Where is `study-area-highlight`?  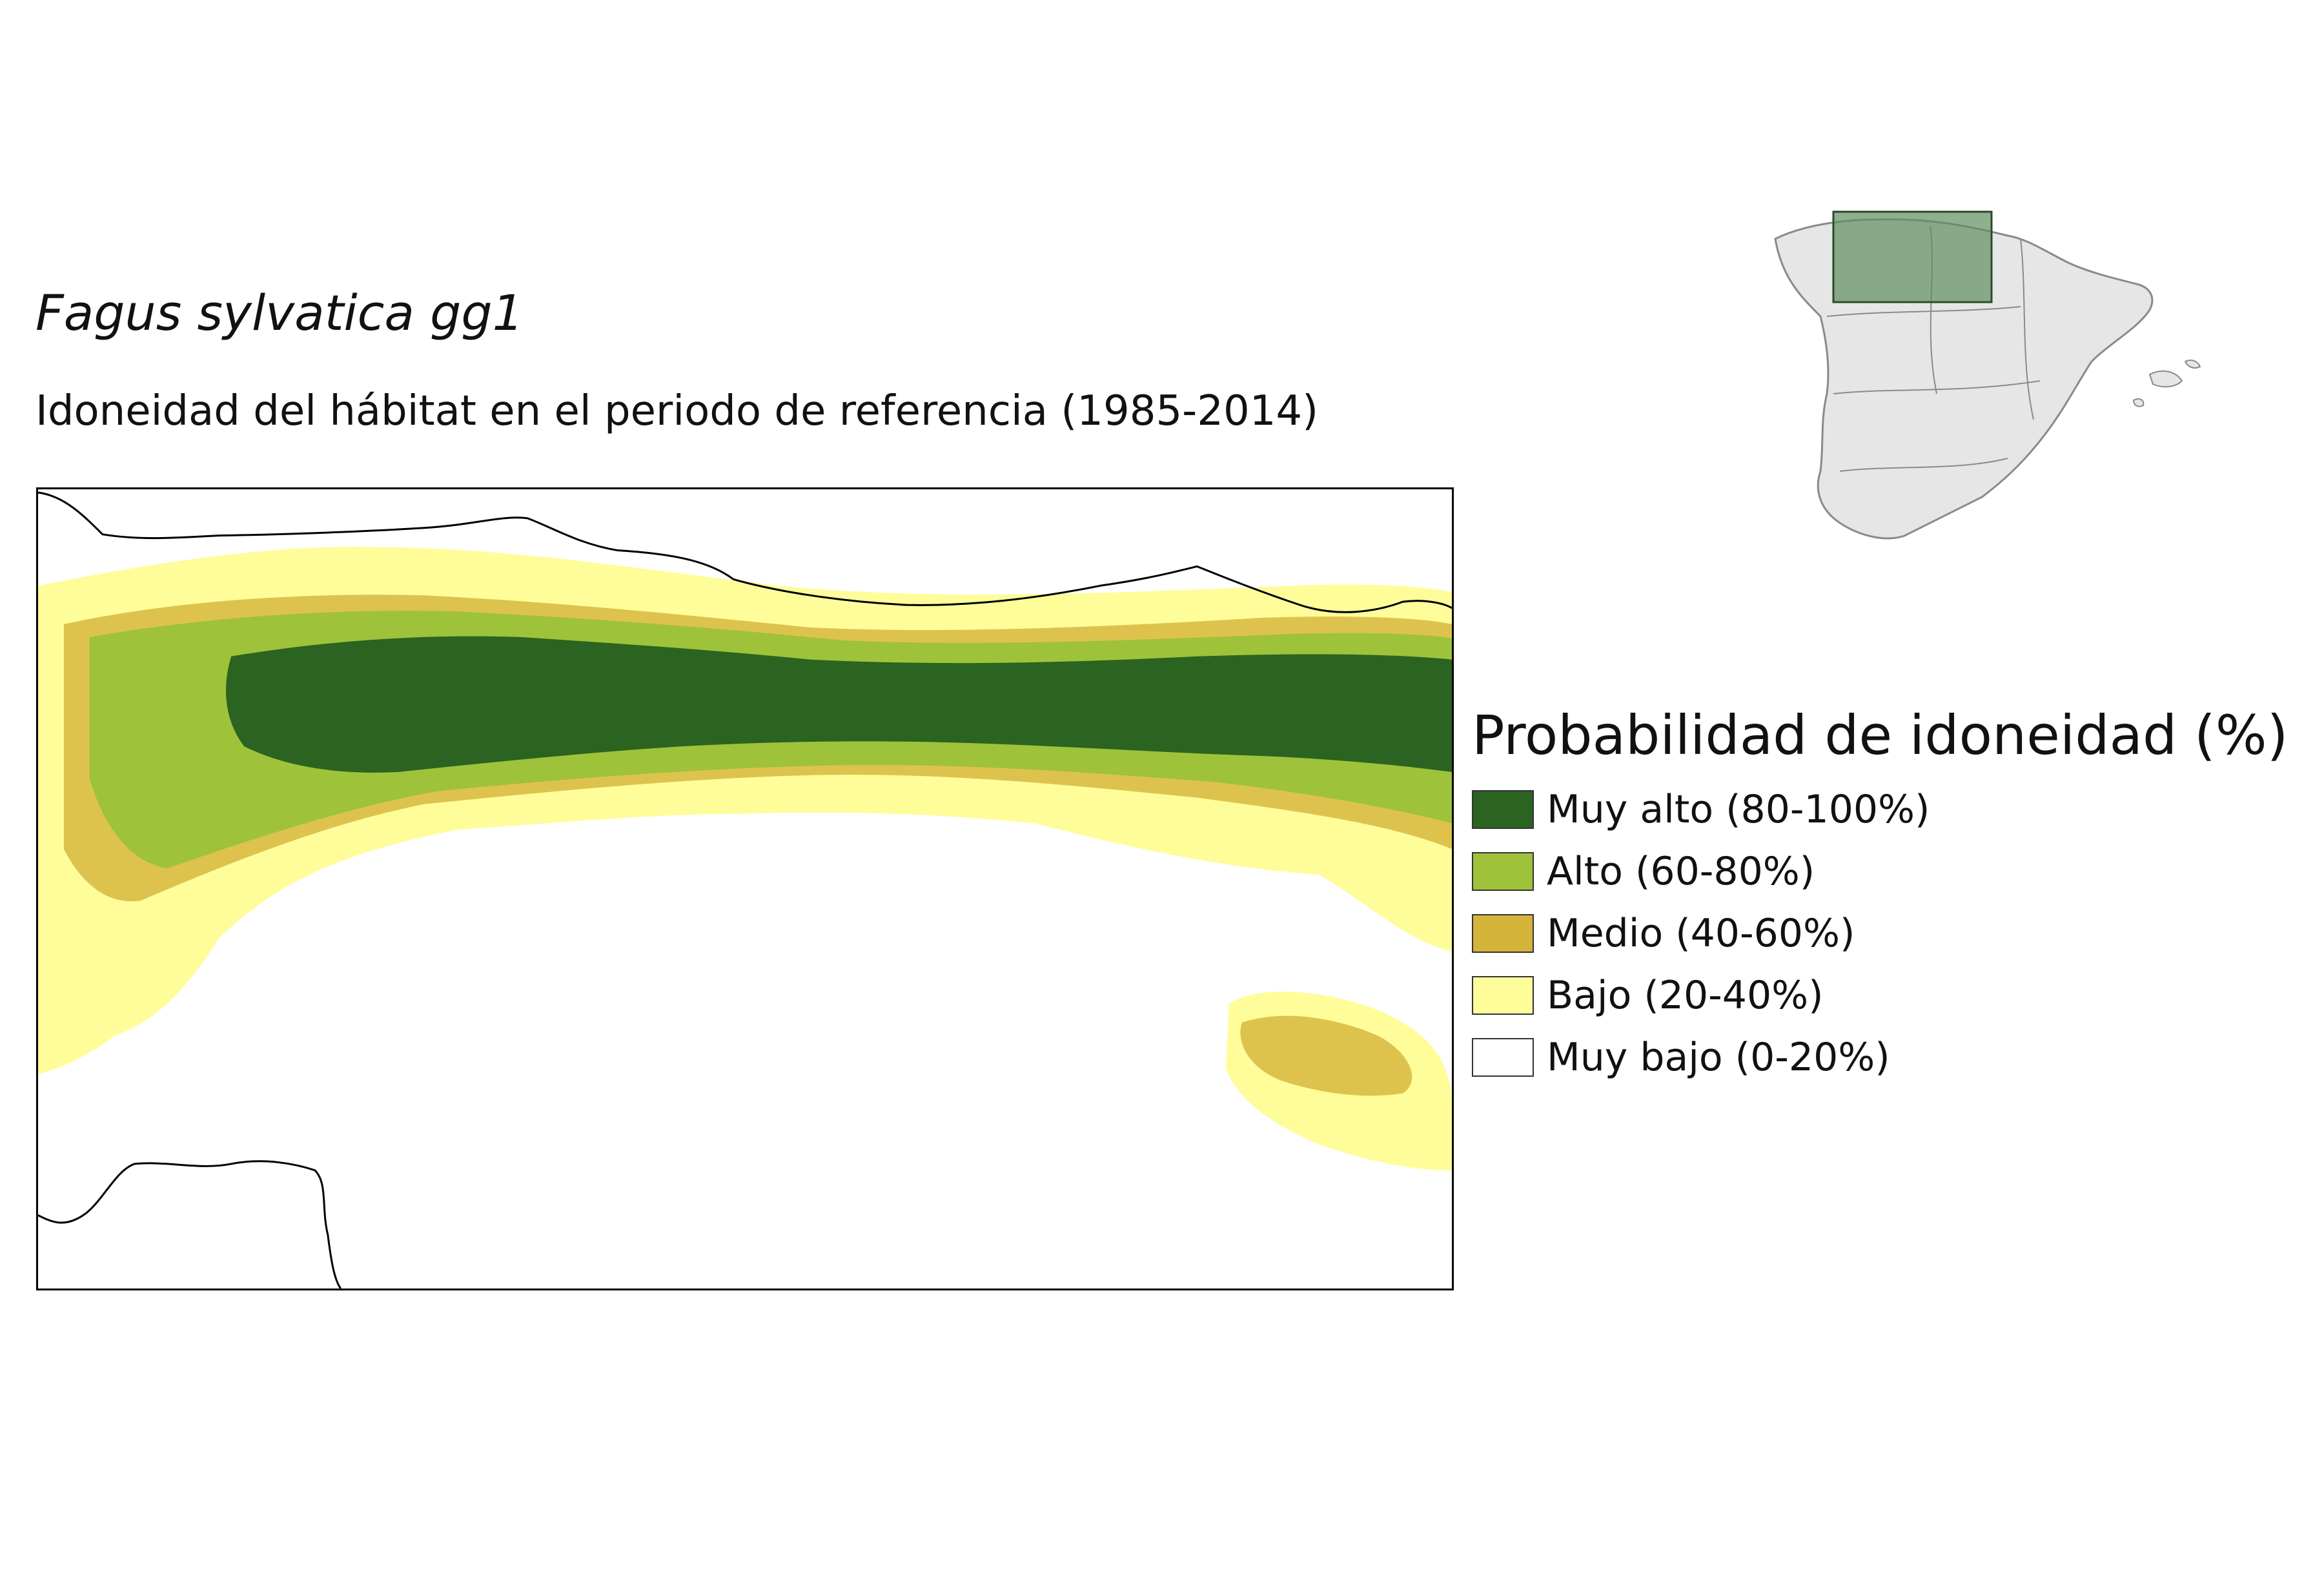
study-area-highlight is located at coordinates (1912, 256).